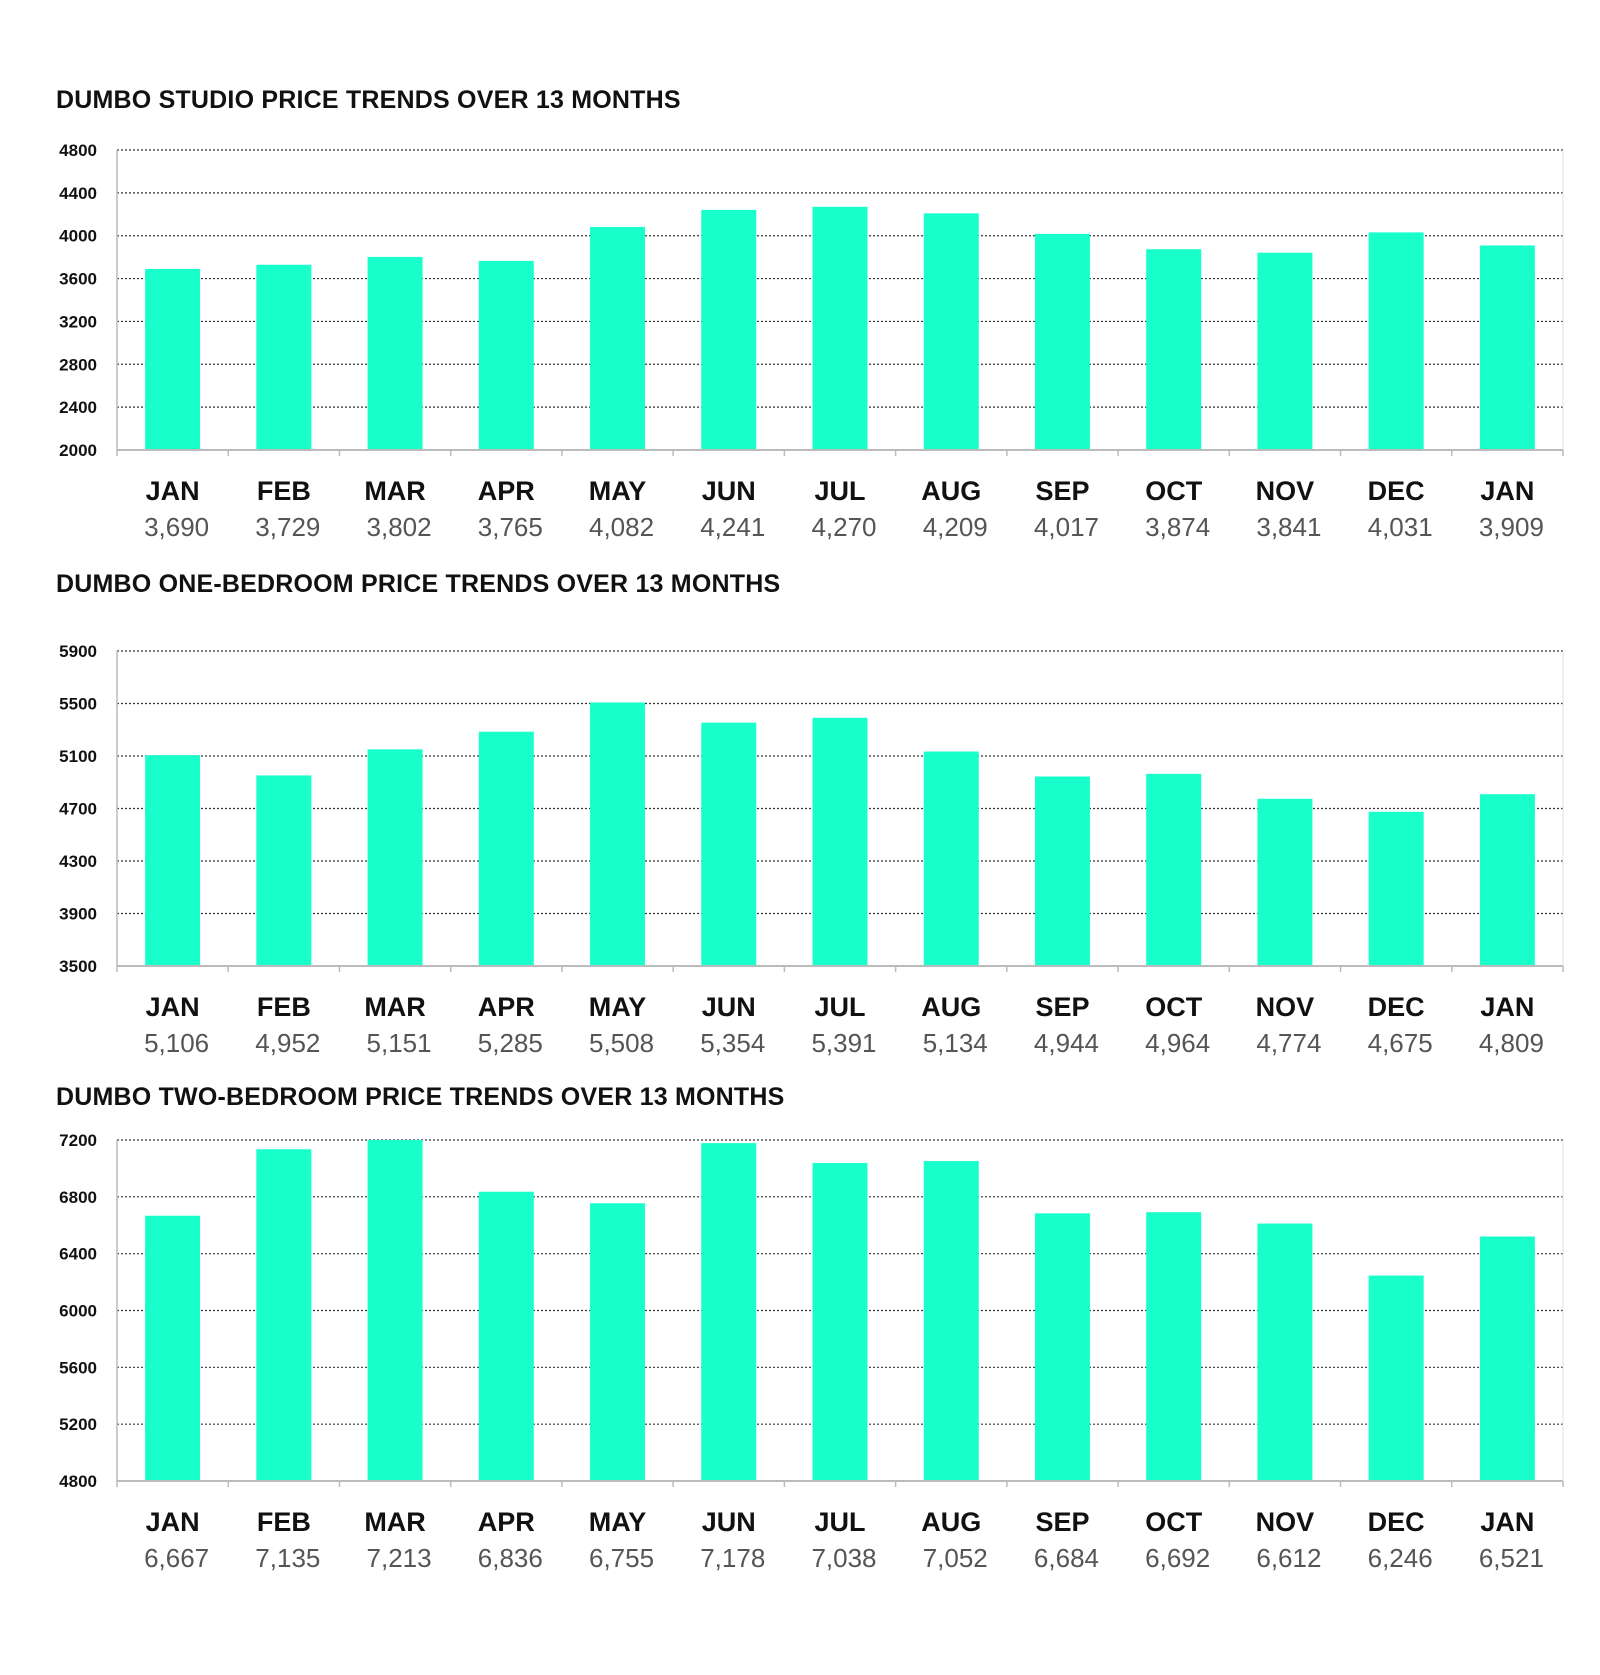 This screenshot has height=1675, width=1600. Describe the element at coordinates (1285, 491) in the screenshot. I see `x-category-label: NOV` at that location.